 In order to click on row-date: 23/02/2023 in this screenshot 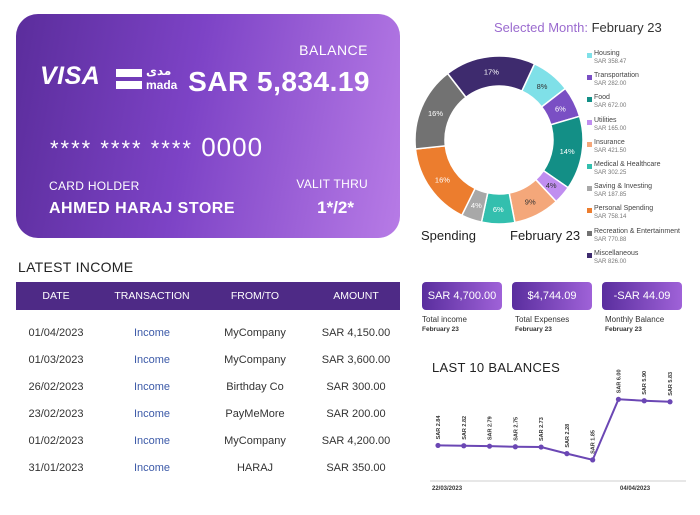, I will do `click(56, 414)`.